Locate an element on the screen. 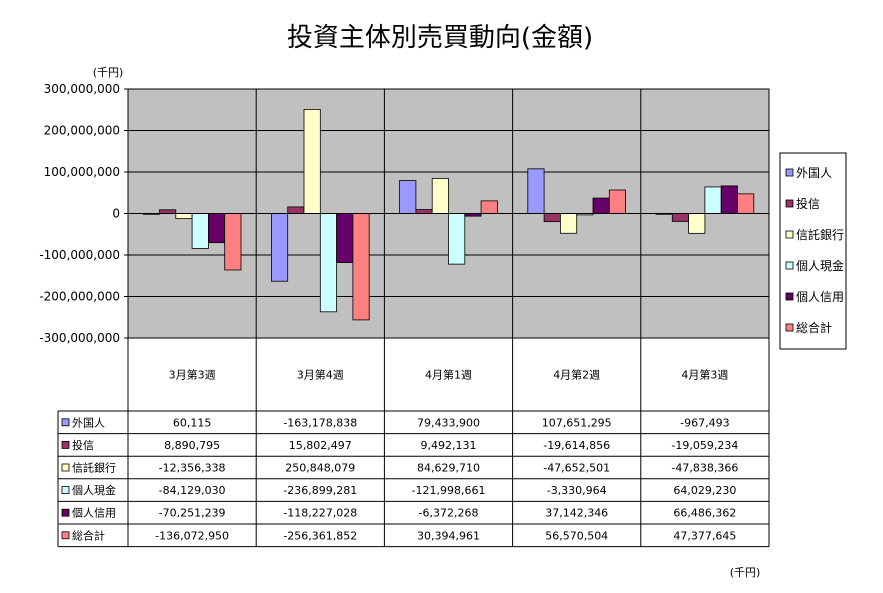 Image resolution: width=883 pixels, height=593 pixels. data-label: 8,890,795 is located at coordinates (192, 445).